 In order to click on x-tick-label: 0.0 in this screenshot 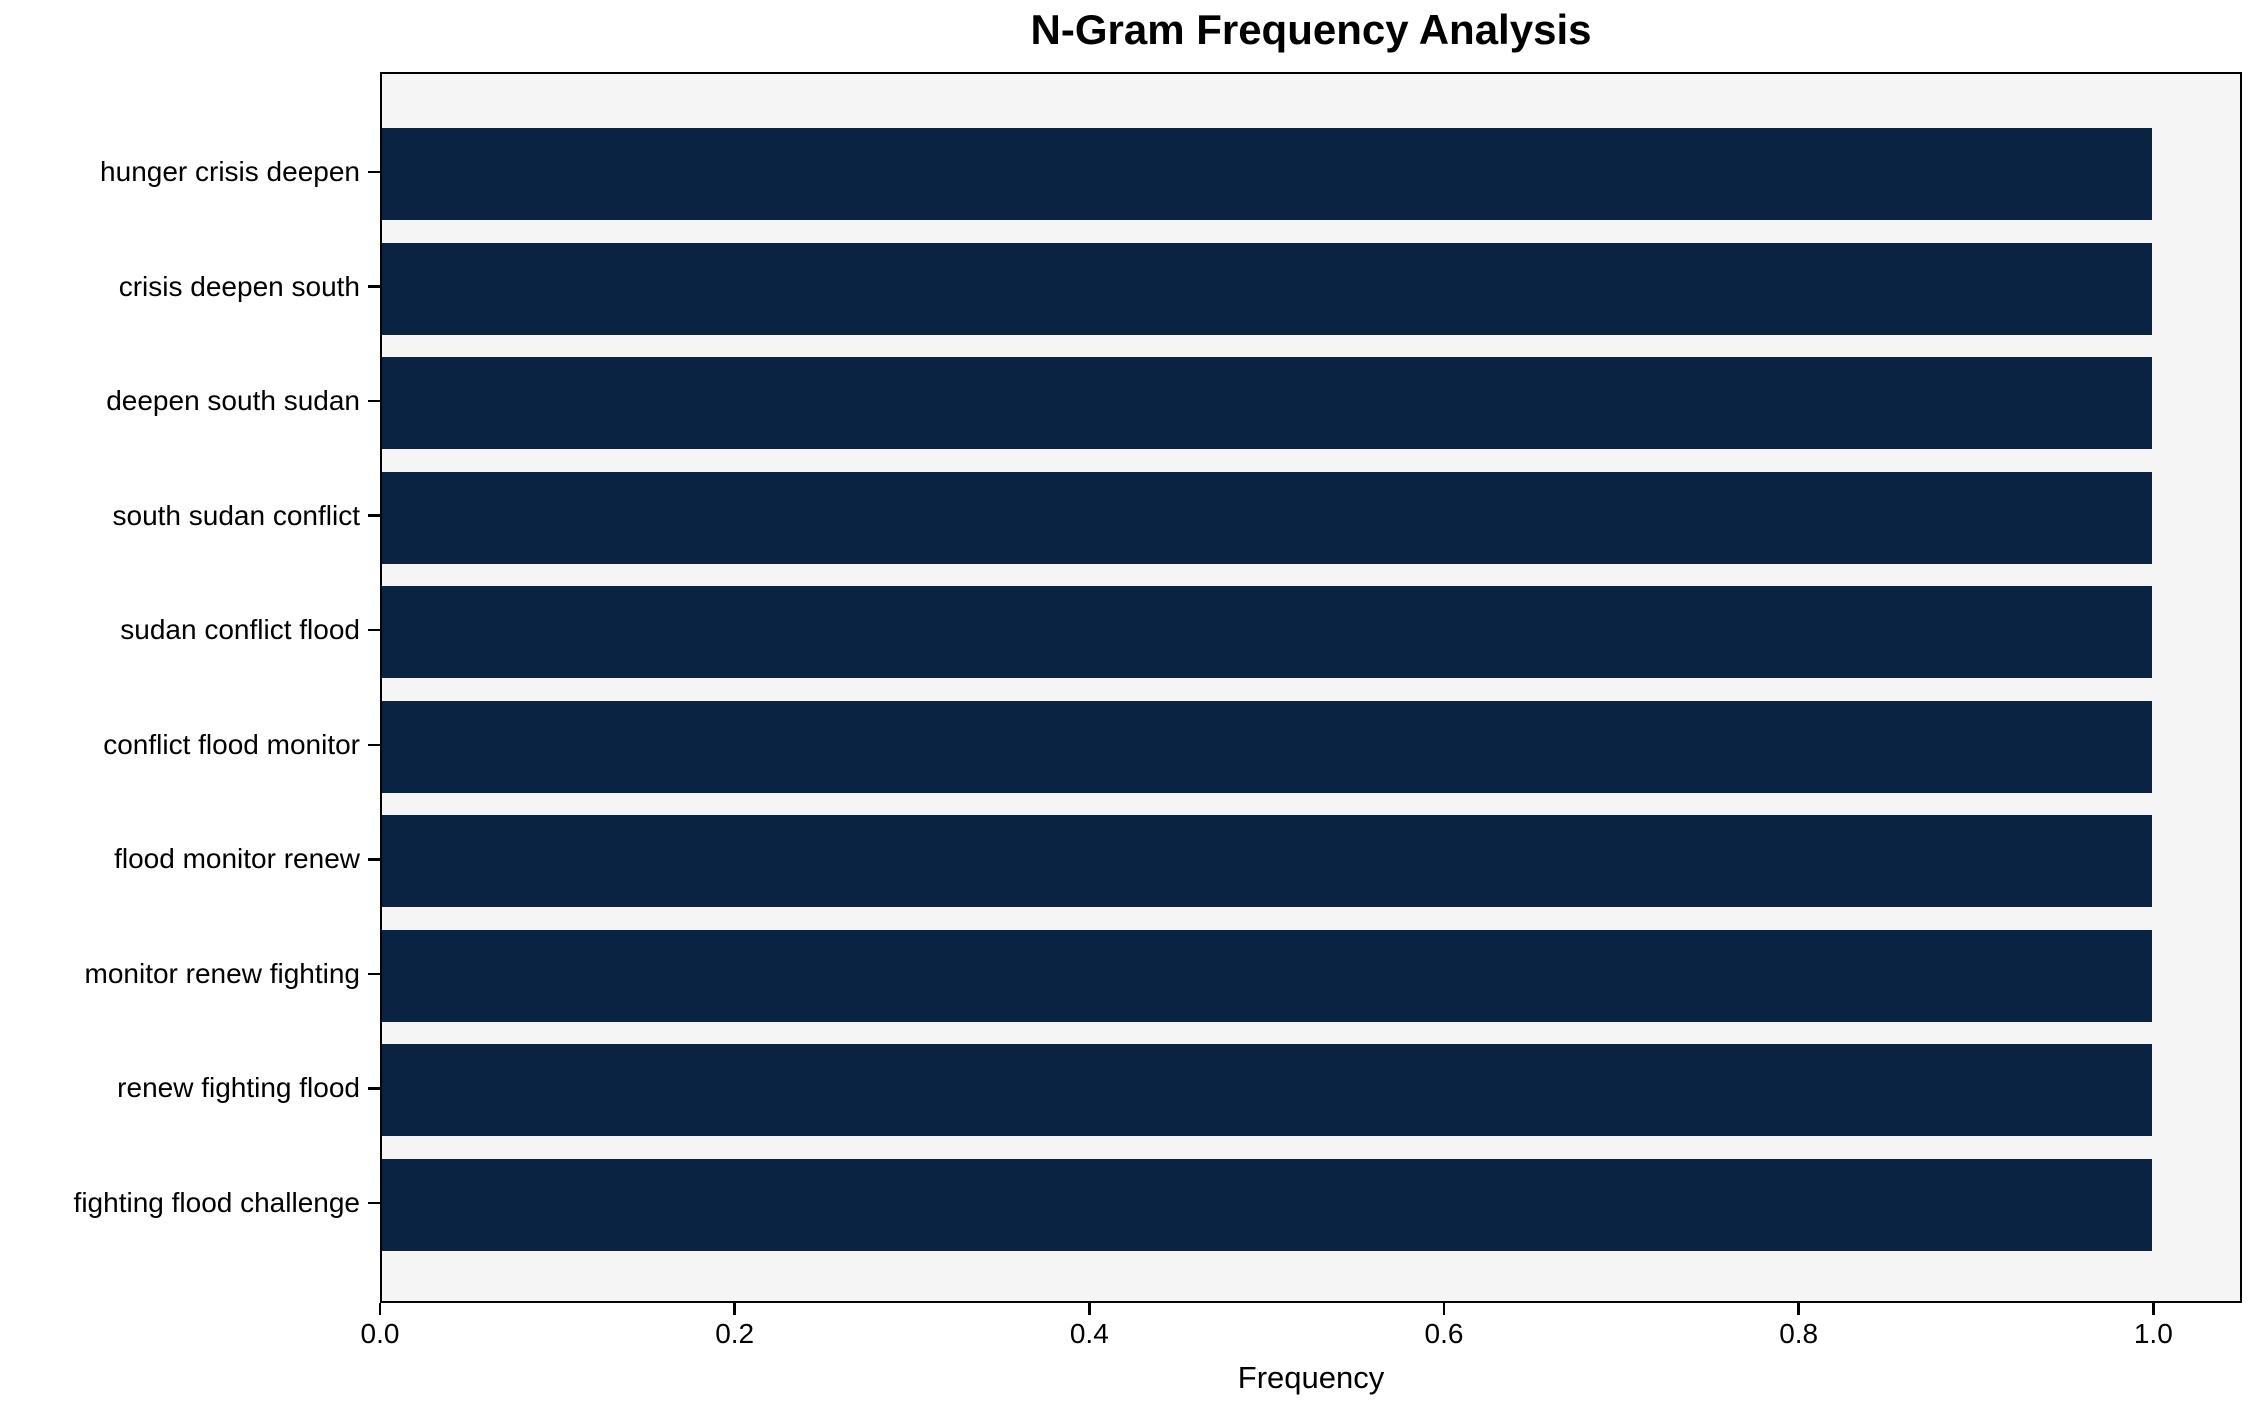, I will do `click(380, 1333)`.